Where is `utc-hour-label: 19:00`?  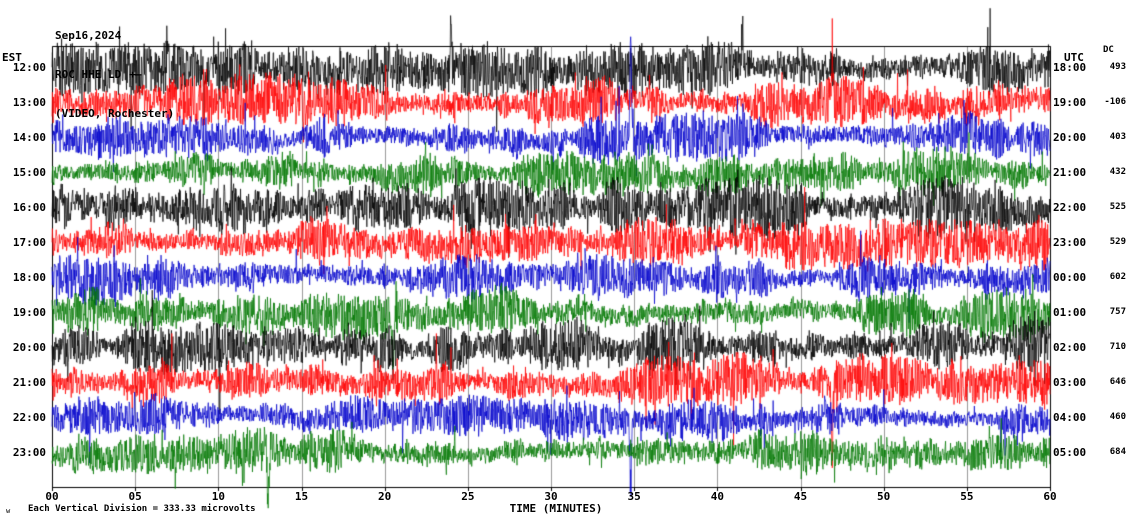 utc-hour-label: 19:00 is located at coordinates (1070, 102).